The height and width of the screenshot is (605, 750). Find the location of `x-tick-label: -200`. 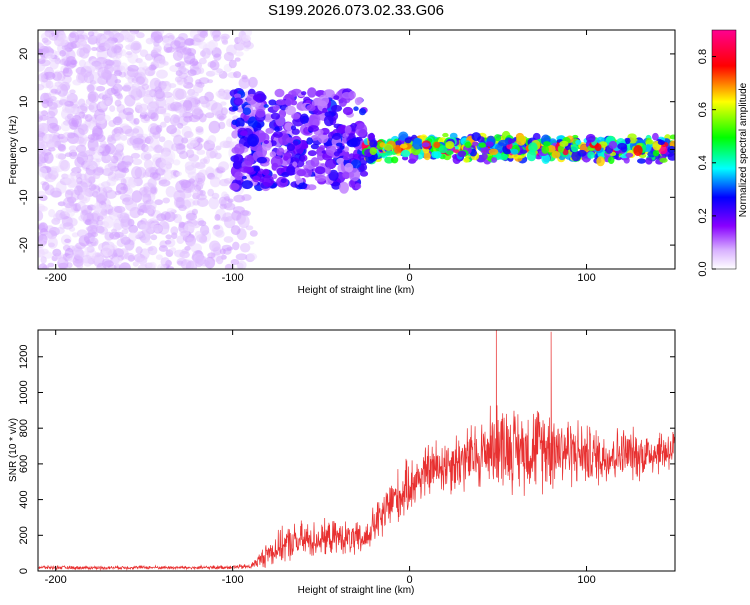

x-tick-label: -200 is located at coordinates (56, 580).